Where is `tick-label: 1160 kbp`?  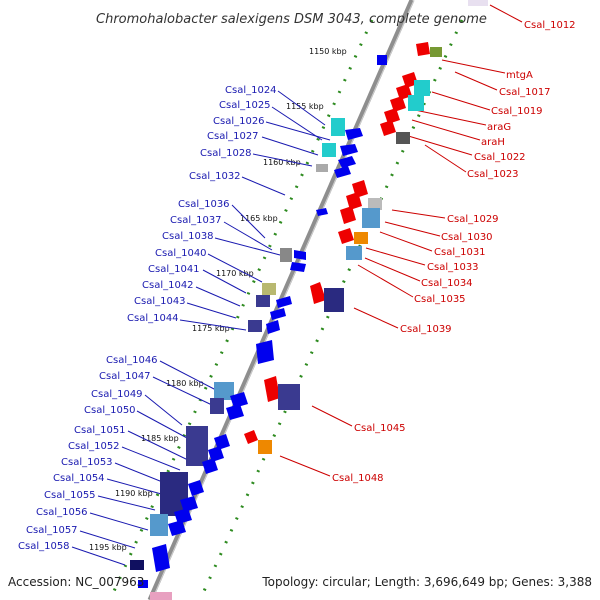 tick-label: 1160 kbp is located at coordinates (282, 162).